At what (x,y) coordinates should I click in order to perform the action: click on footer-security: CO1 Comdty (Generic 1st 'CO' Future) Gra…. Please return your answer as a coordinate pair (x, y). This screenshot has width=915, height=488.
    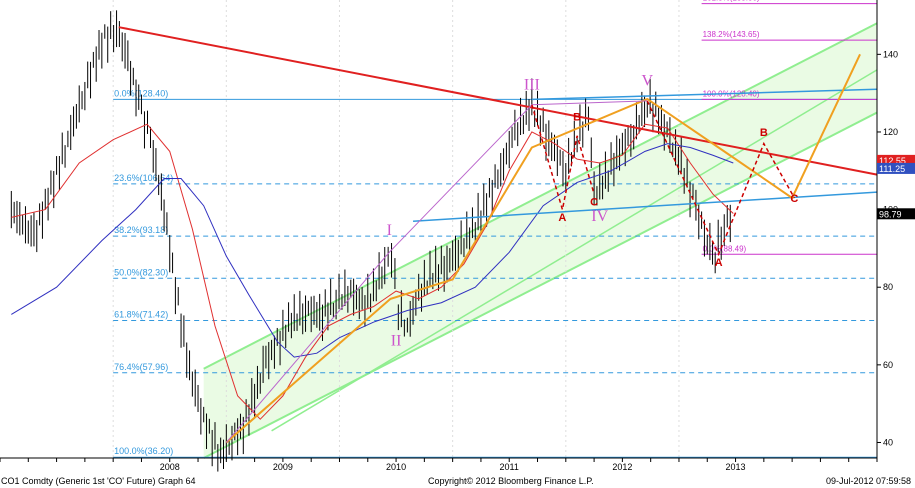
    Looking at the image, I should click on (98, 481).